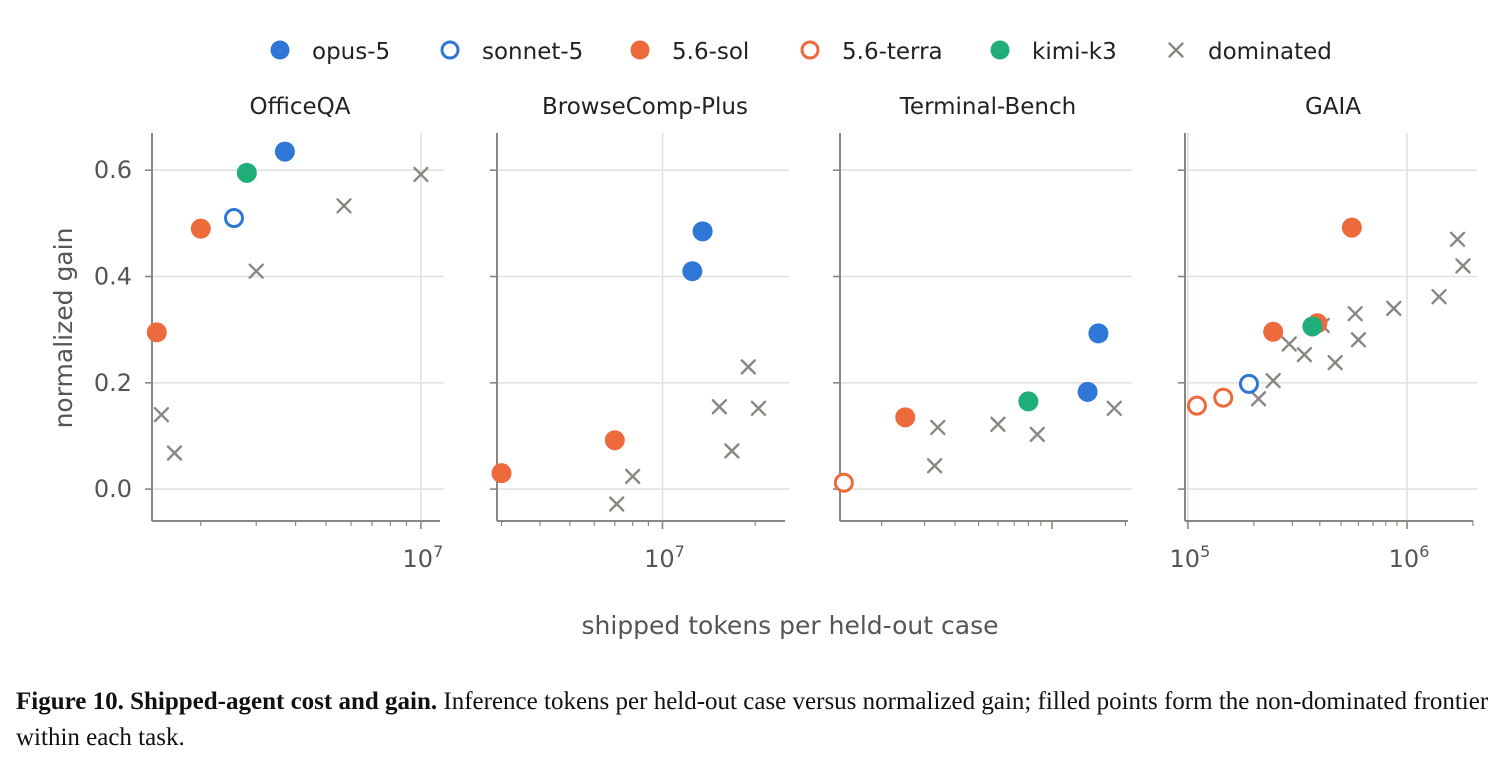 Image resolution: width=1512 pixels, height=772 pixels. What do you see at coordinates (1000, 50) in the screenshot?
I see `legend-marker-kimi-k3` at bounding box center [1000, 50].